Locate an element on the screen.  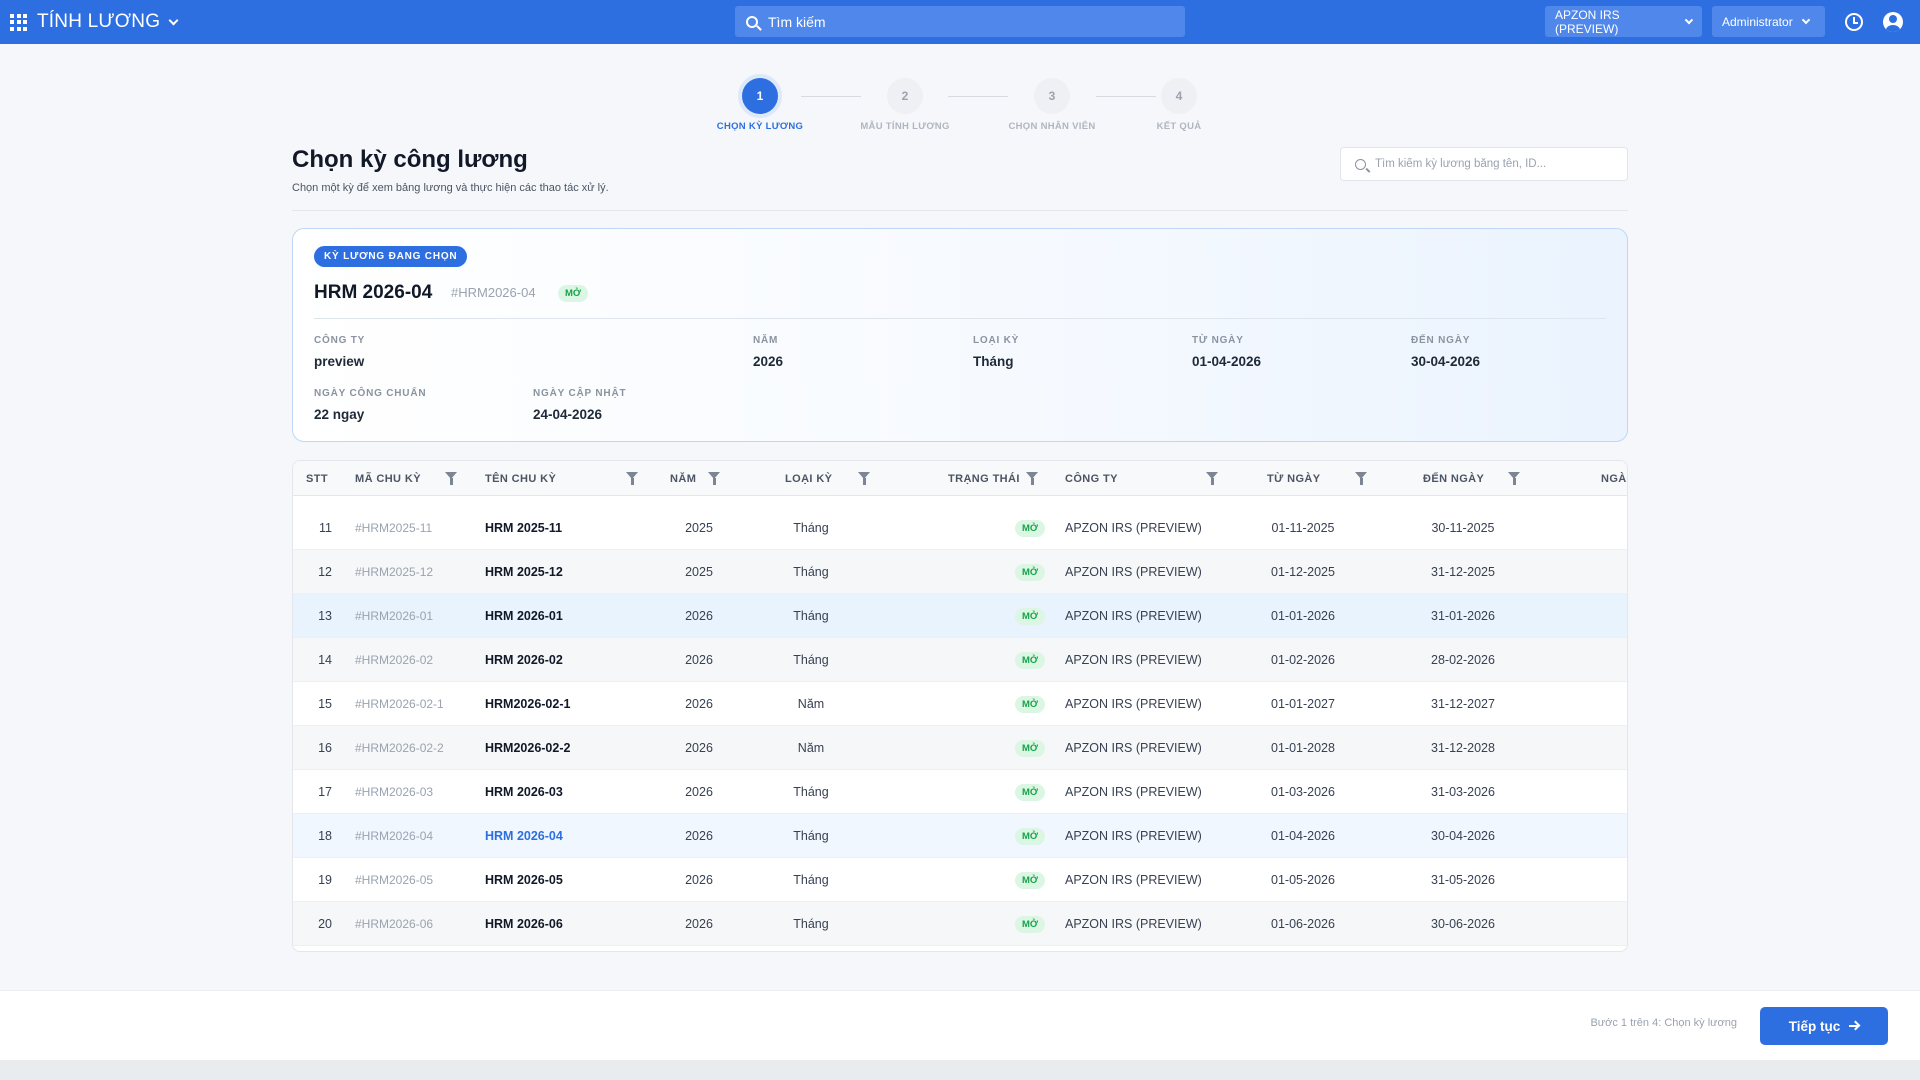
cell-type: Năm is located at coordinates (811, 704).